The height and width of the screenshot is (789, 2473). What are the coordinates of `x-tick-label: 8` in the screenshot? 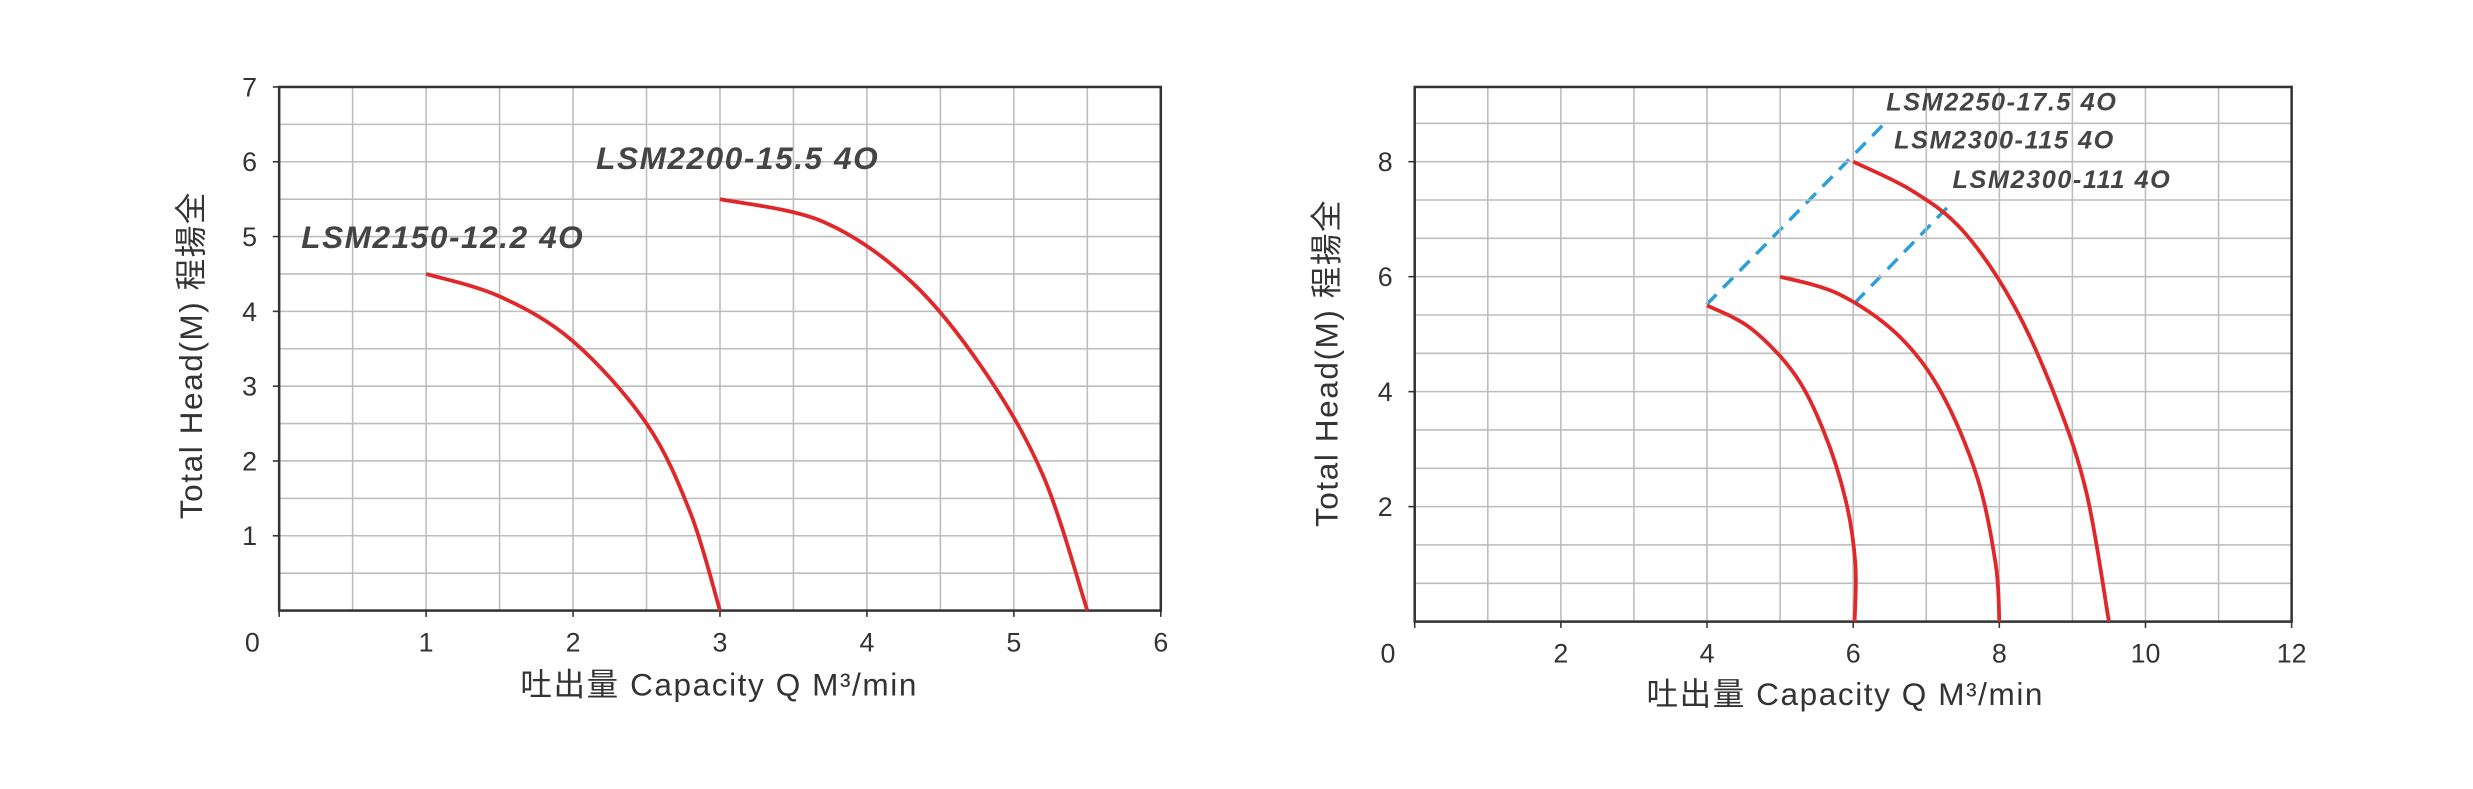 It's located at (1999, 654).